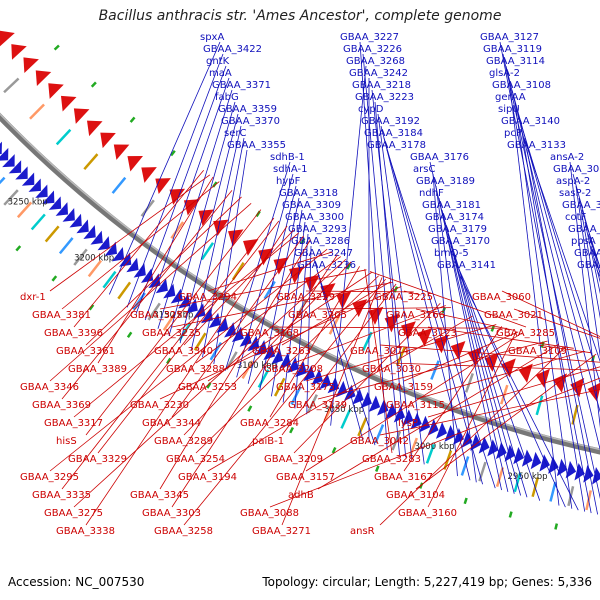 This screenshot has width=600, height=600. I want to click on reverse-gene-label: GBAA_3194, so click(207, 477).